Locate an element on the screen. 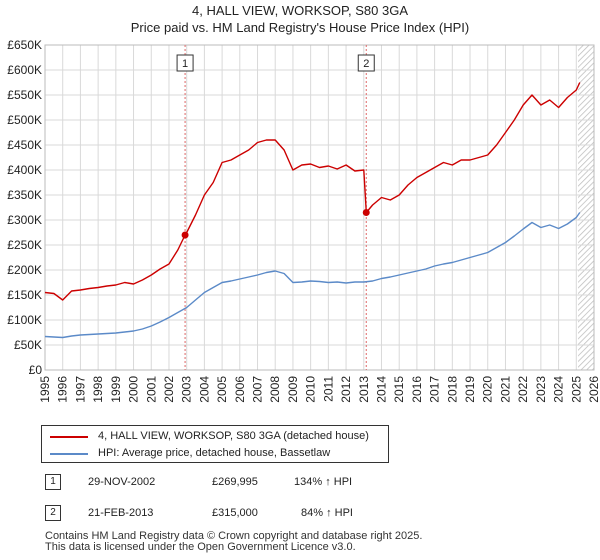 The height and width of the screenshot is (560, 600). x-tick-label: 2019 is located at coordinates (470, 389).